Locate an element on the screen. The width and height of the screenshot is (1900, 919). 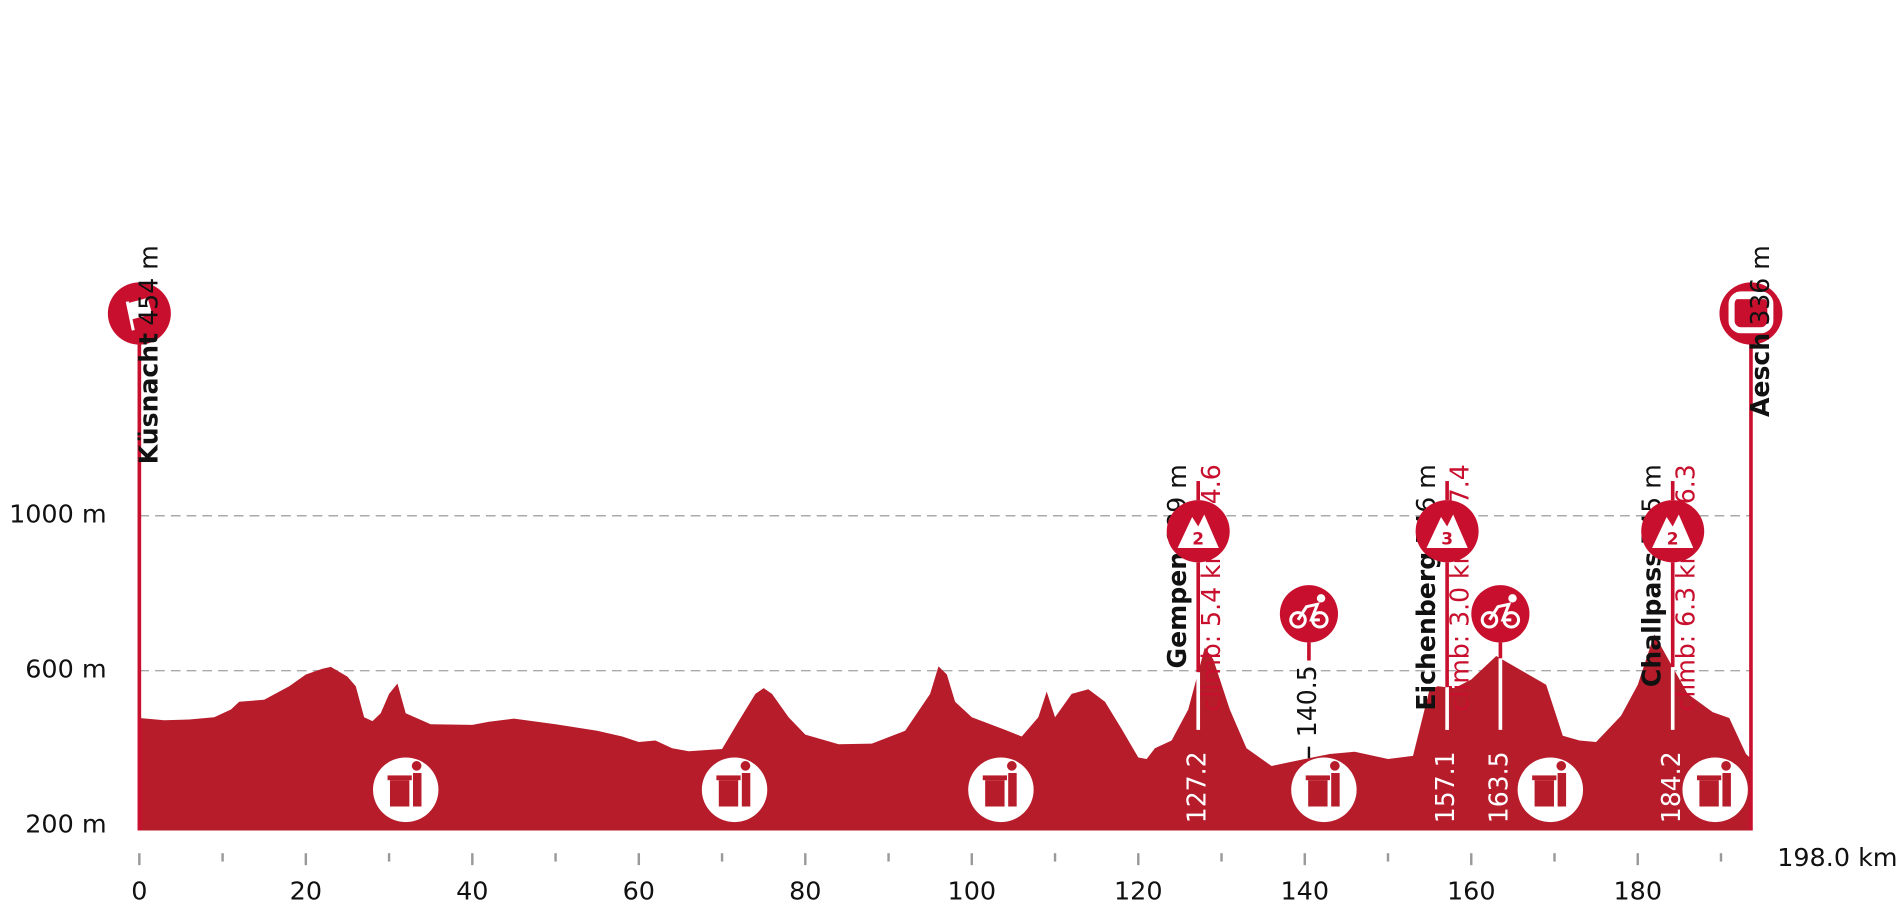
climb-name: Eichenberg546 m is located at coordinates (1426, 587).